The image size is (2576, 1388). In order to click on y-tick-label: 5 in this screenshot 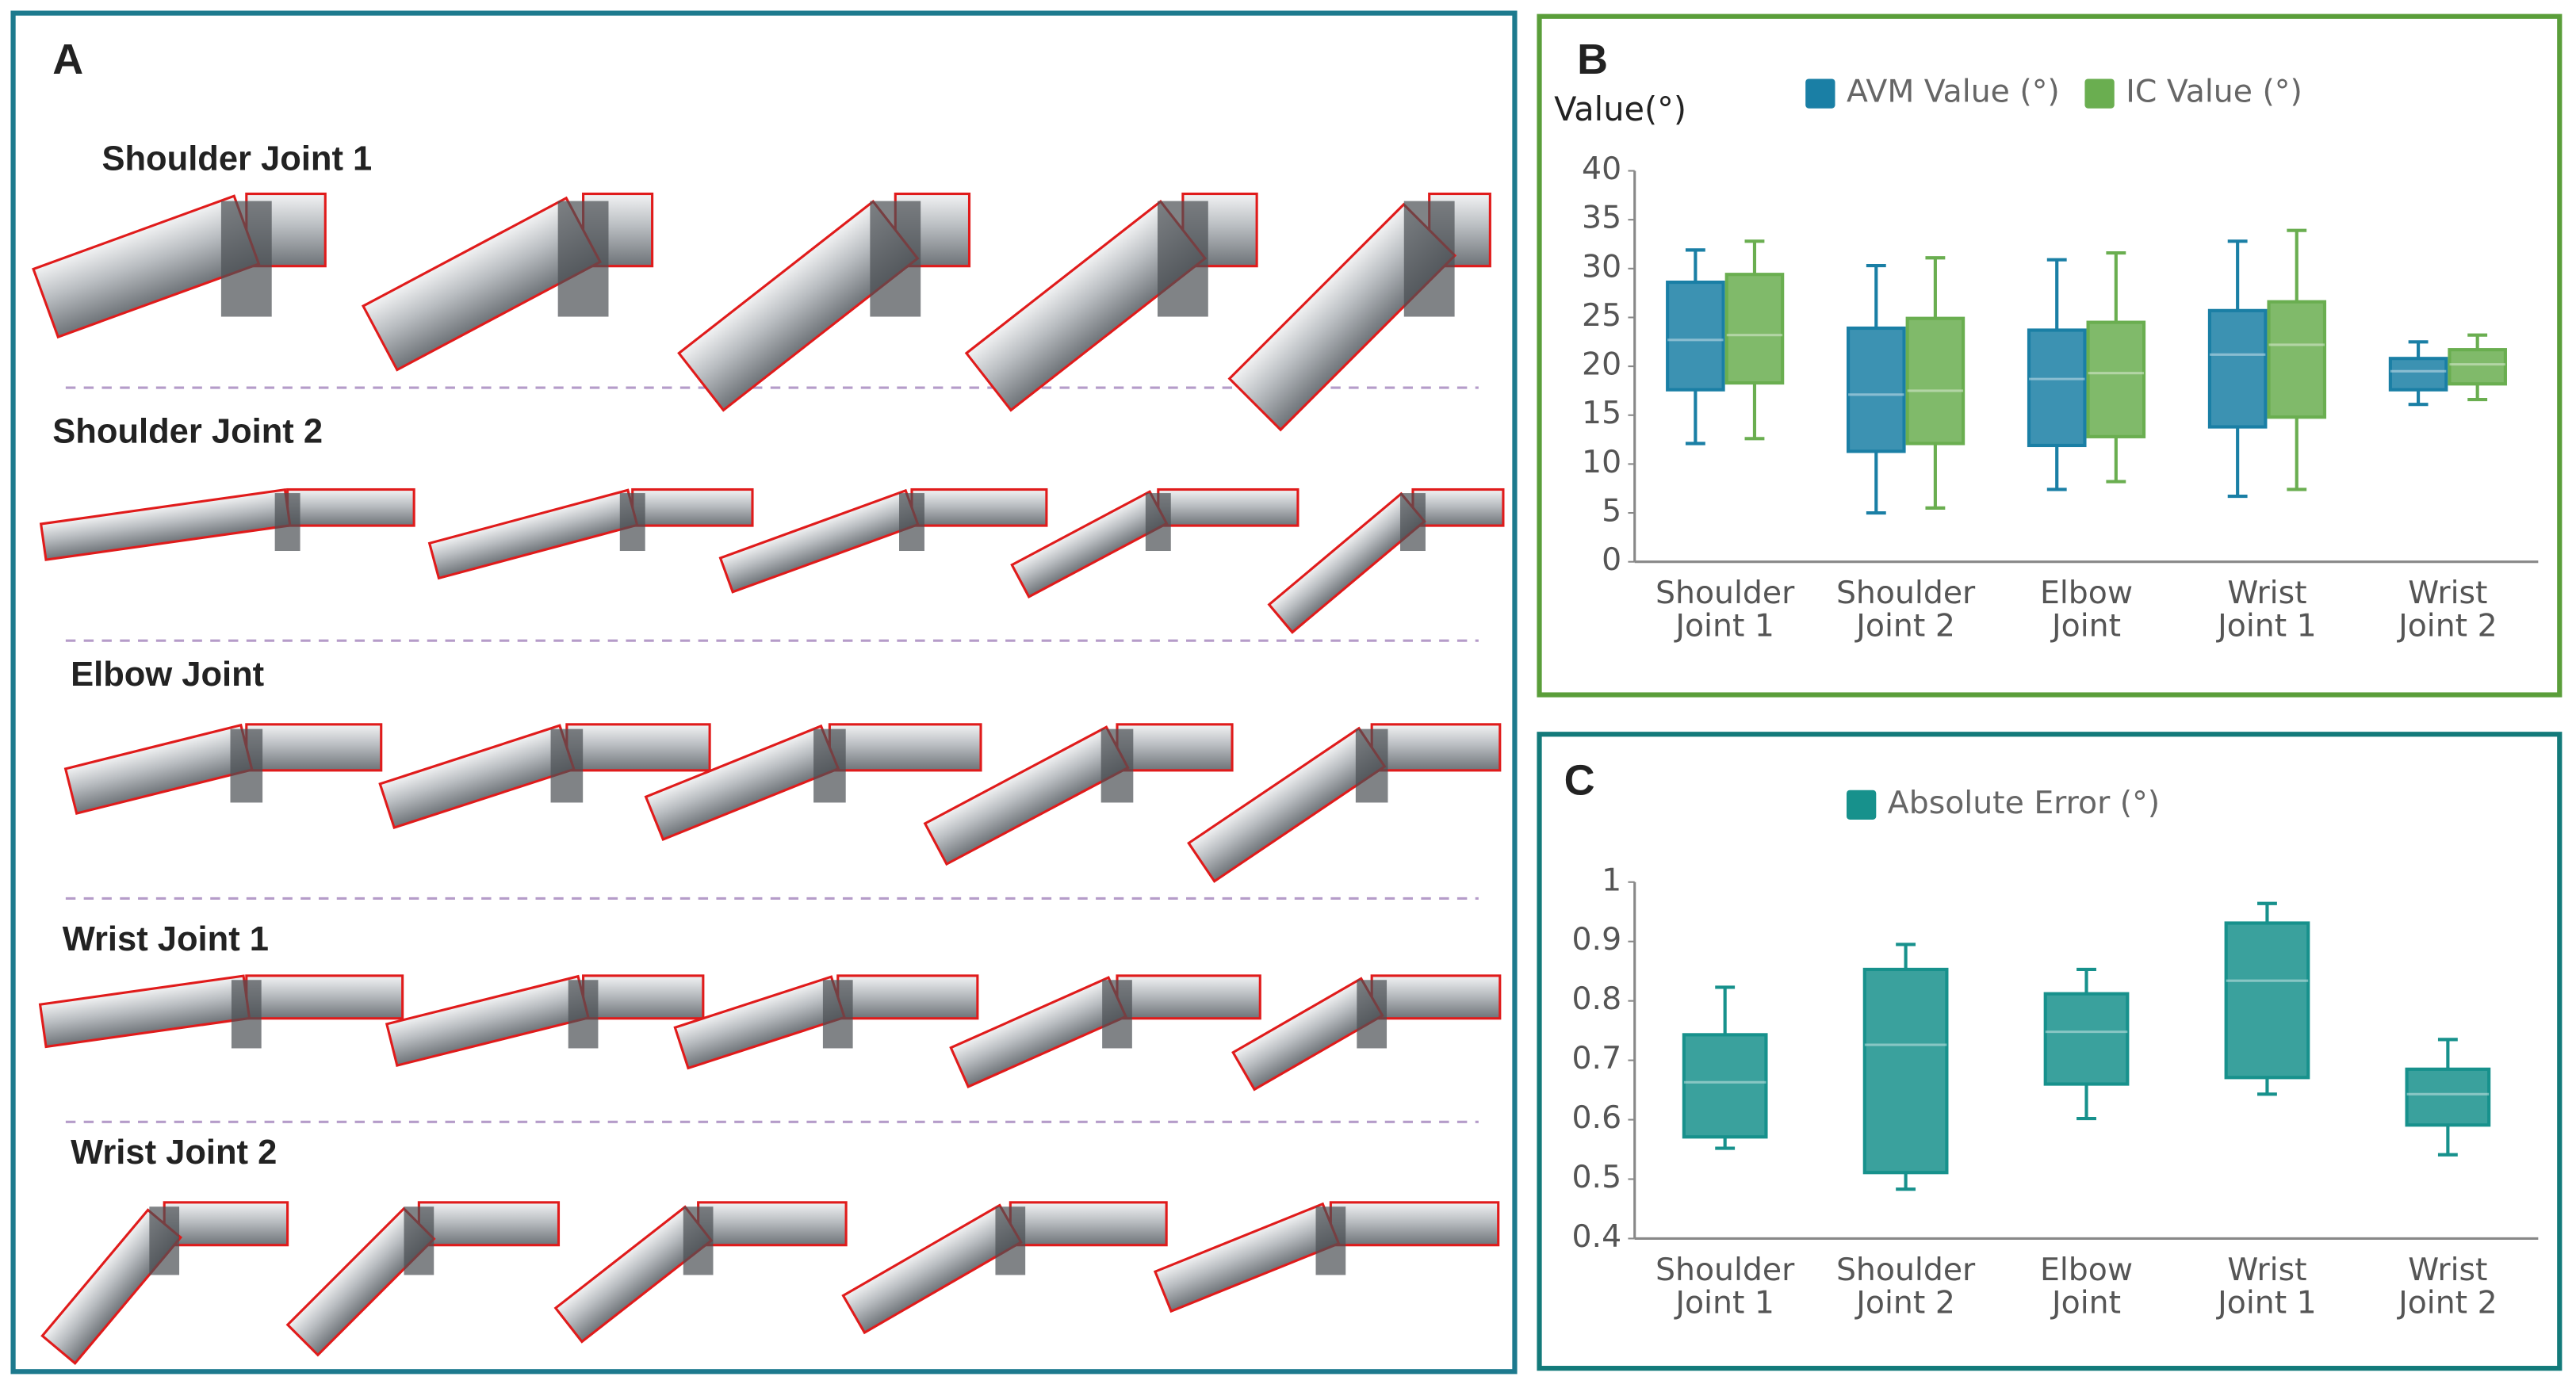, I will do `click(1611, 511)`.